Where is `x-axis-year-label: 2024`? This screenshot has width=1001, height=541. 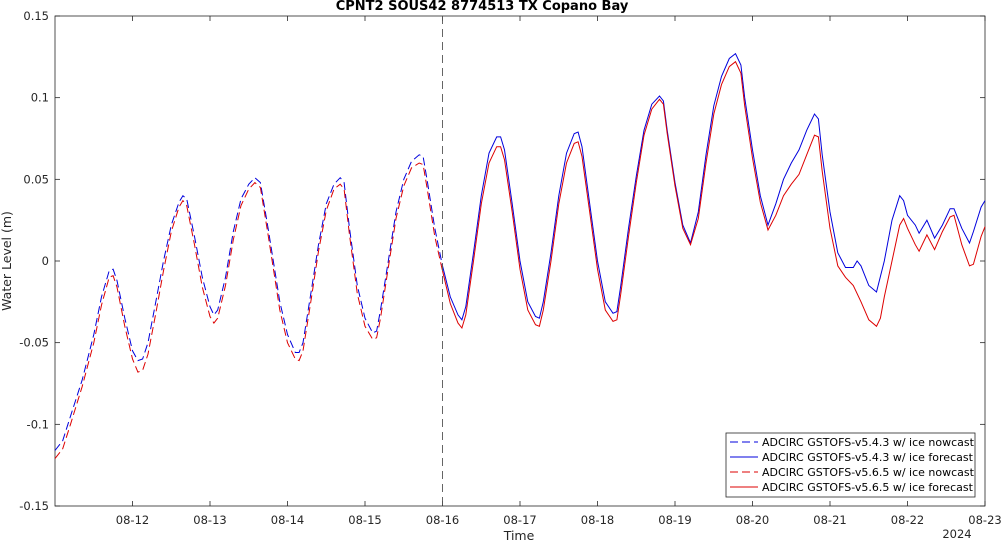
x-axis-year-label: 2024 is located at coordinates (956, 534).